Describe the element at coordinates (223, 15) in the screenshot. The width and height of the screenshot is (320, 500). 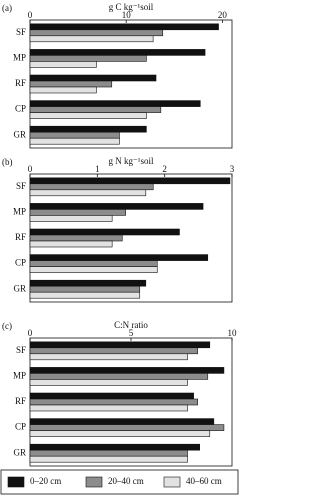
I see `x-tick-label: 20` at that location.